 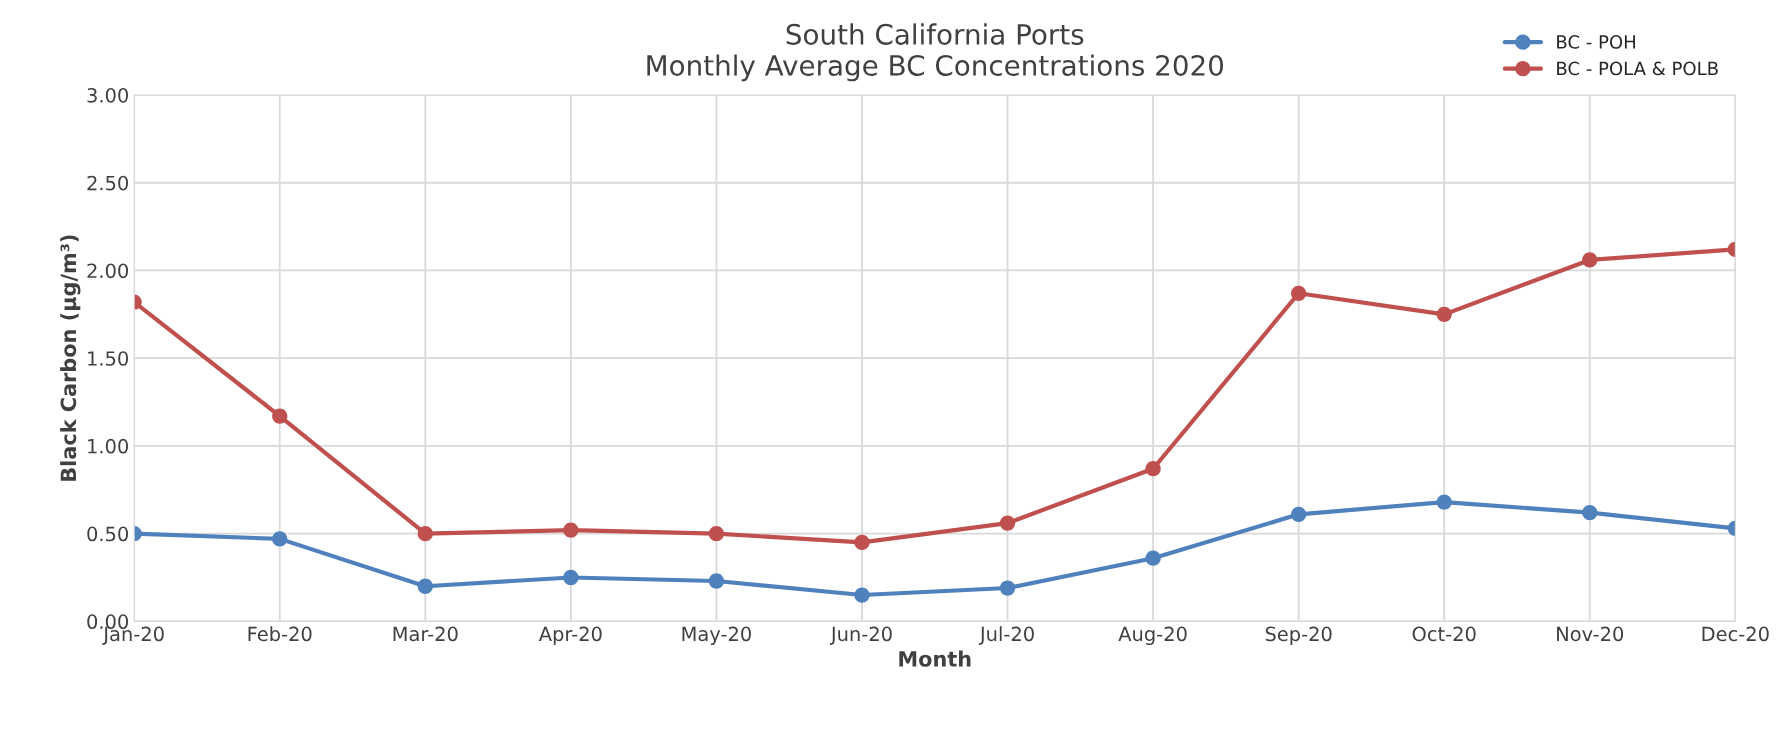 What do you see at coordinates (425, 634) in the screenshot?
I see `x-tick-label: Mar-20` at bounding box center [425, 634].